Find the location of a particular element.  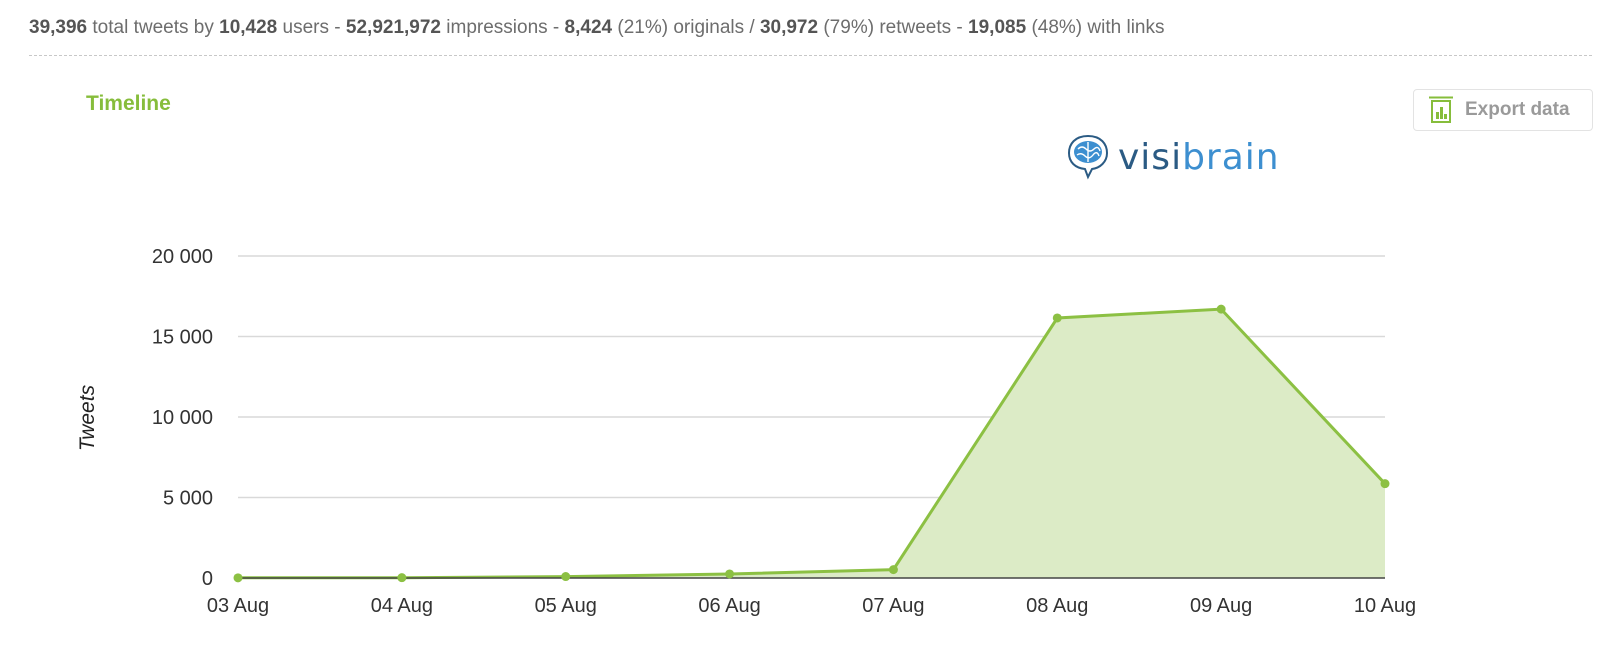

retweets-label: retweets - is located at coordinates (921, 27).